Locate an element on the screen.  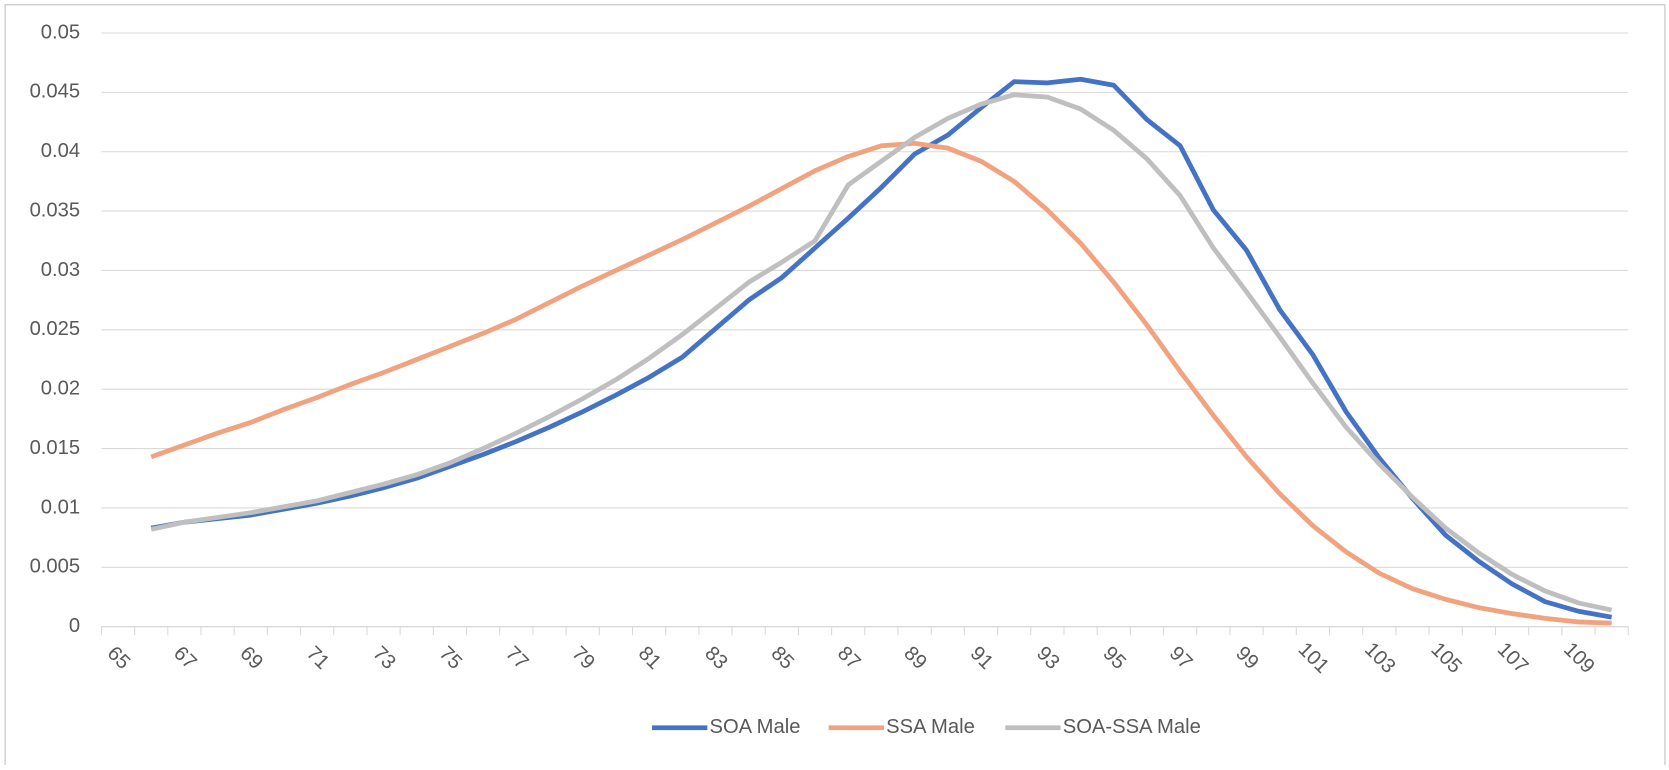
y-tick-label: 0.02 is located at coordinates (60, 389).